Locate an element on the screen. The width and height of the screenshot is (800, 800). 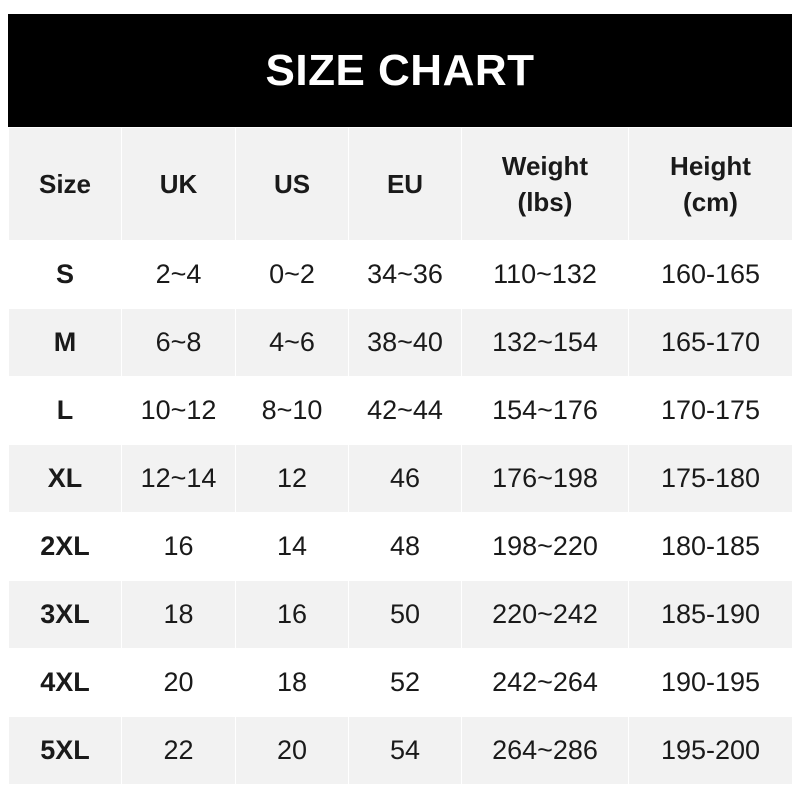
table-row: L 10~12 8~10 42~44 154~176 170-175 is located at coordinates (400, 410).